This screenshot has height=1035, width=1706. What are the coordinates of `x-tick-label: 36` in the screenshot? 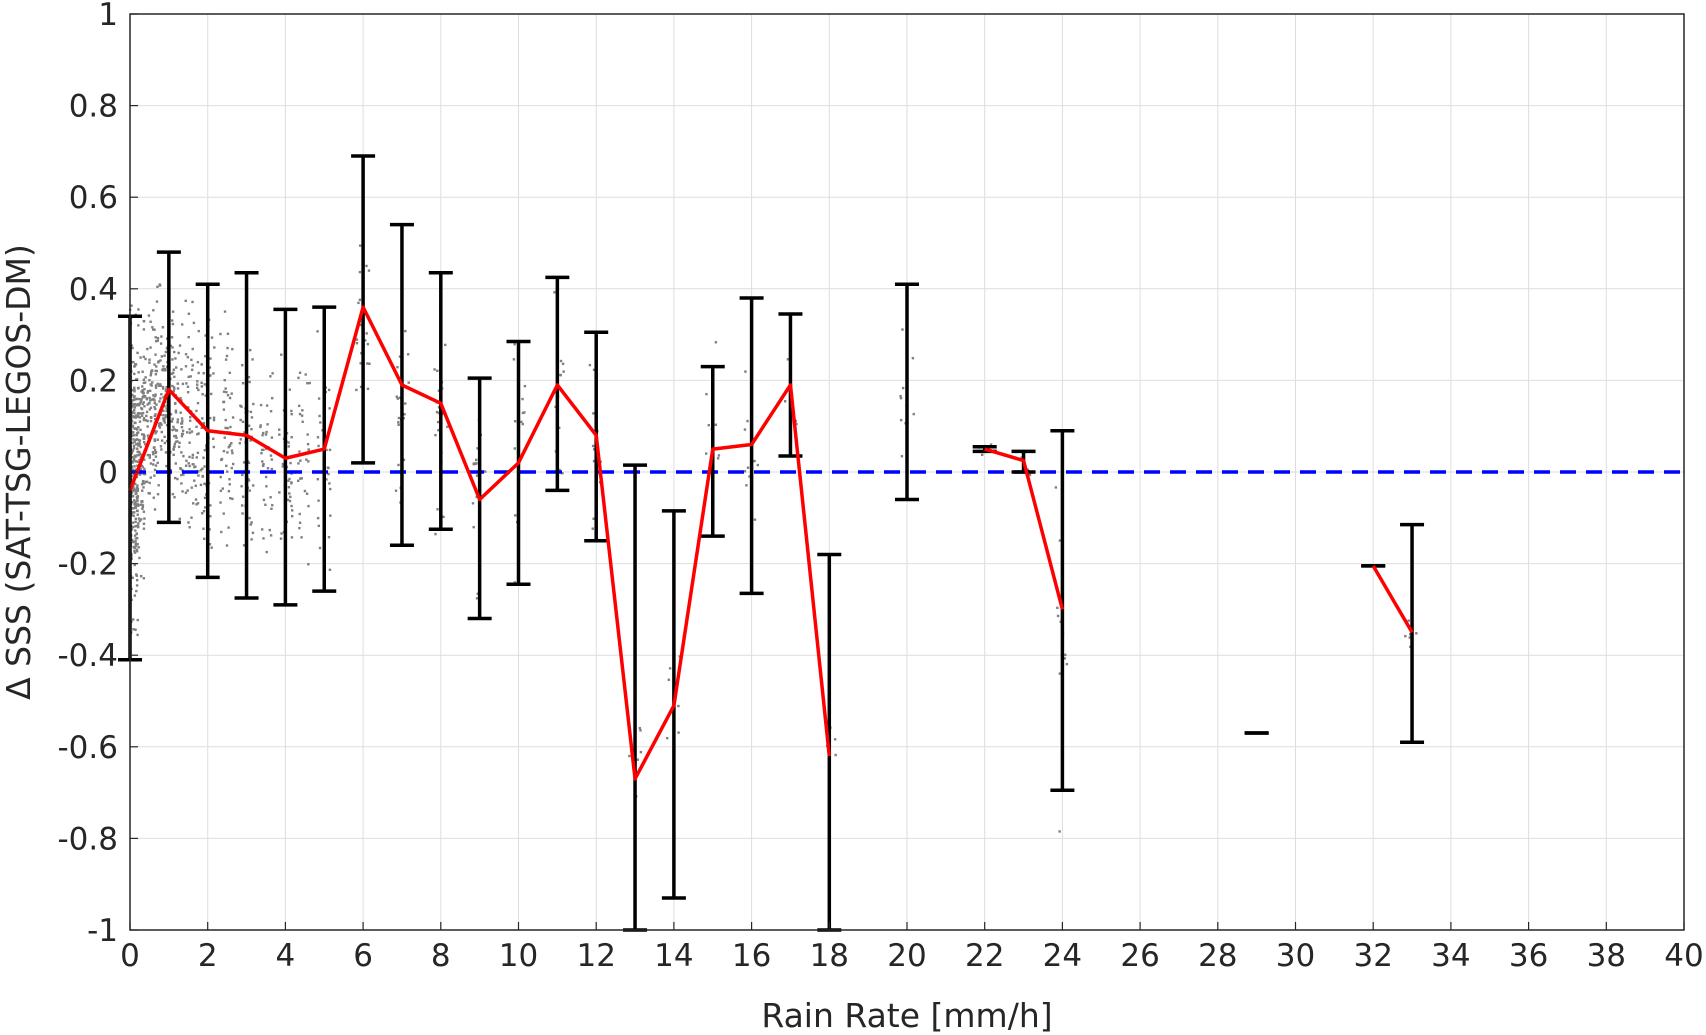 It's located at (1528, 956).